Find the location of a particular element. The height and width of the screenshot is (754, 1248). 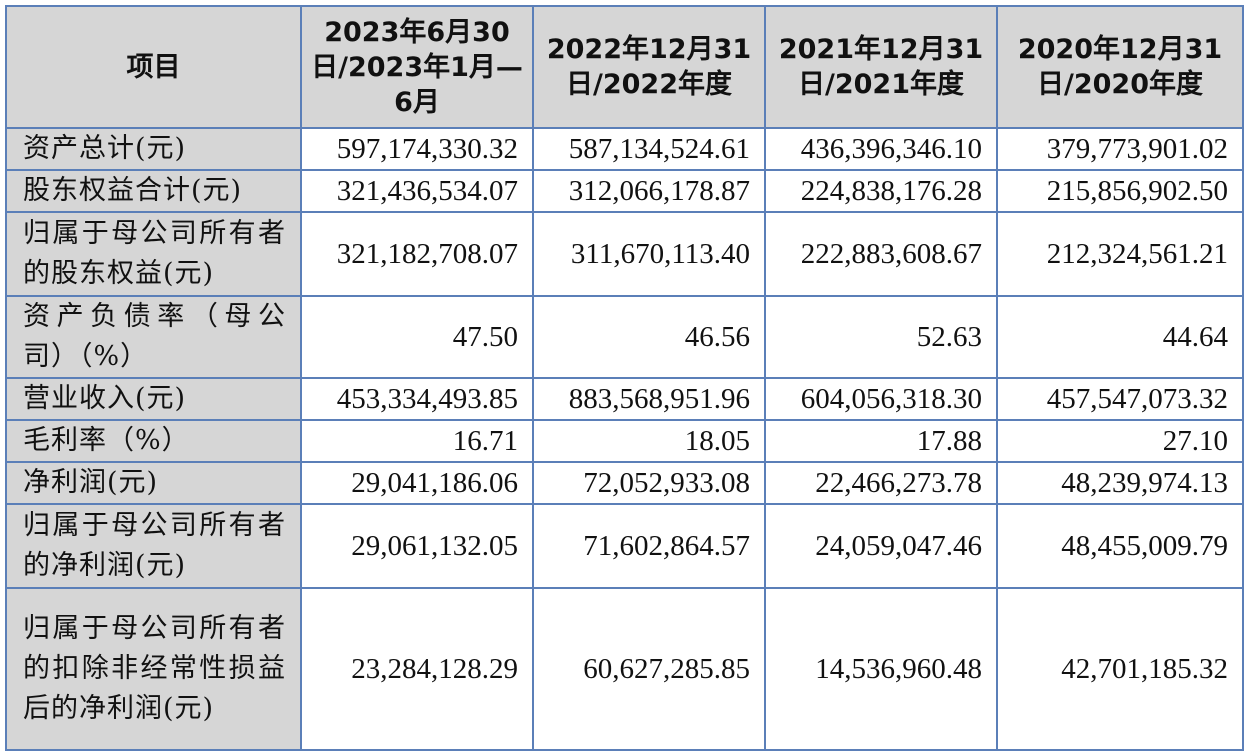

cell-value: 48,239,974.13 is located at coordinates (1120, 483).